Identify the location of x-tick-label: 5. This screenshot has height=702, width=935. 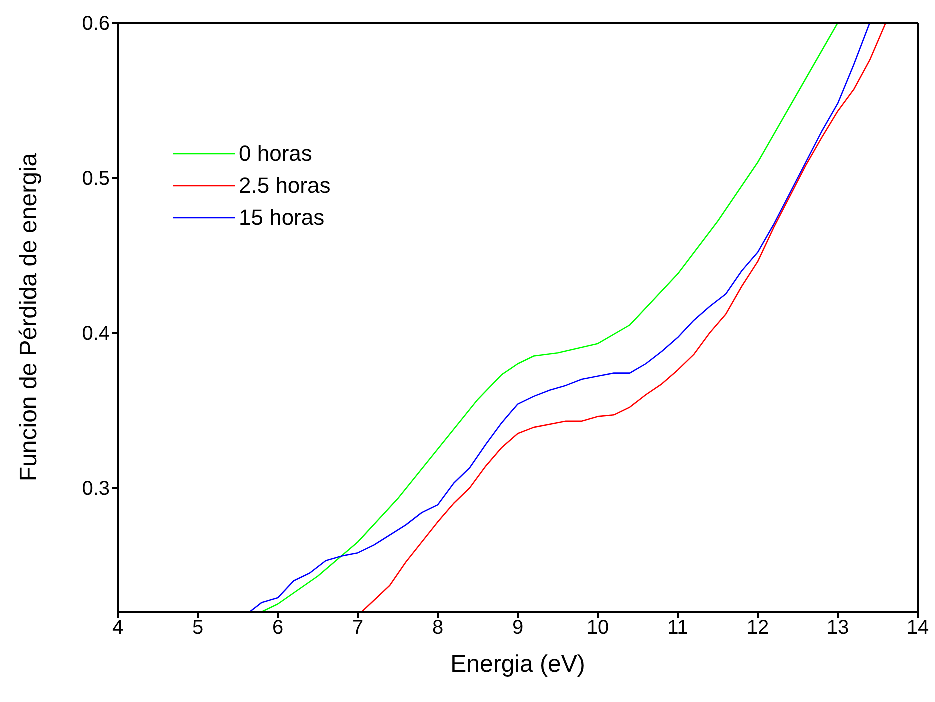
(198, 628).